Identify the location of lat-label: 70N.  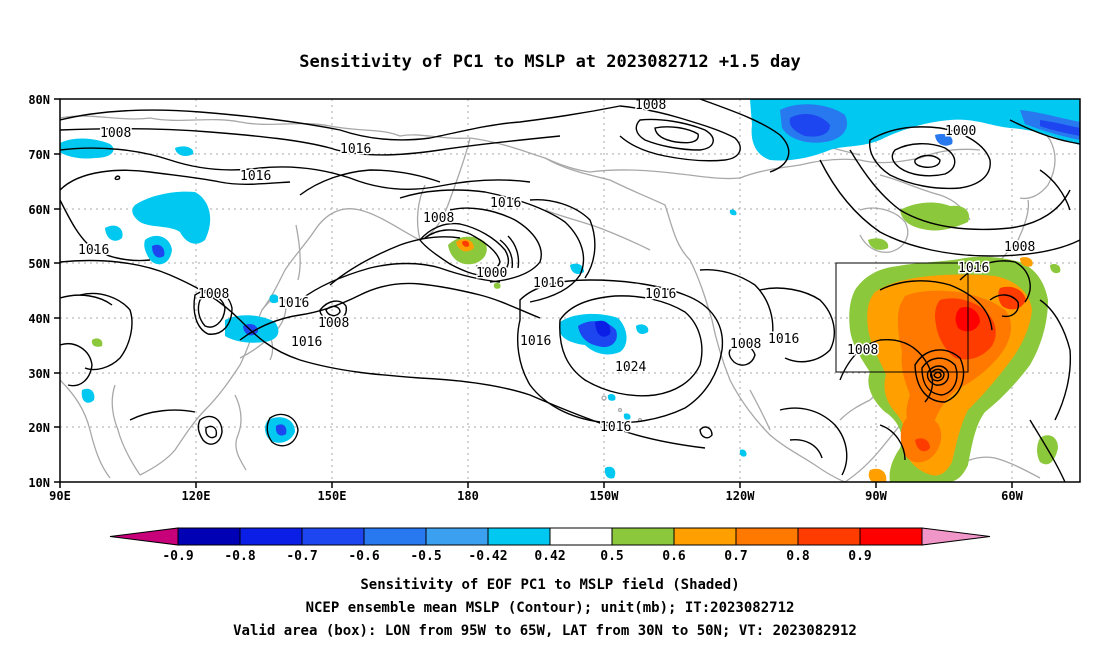
(39, 155).